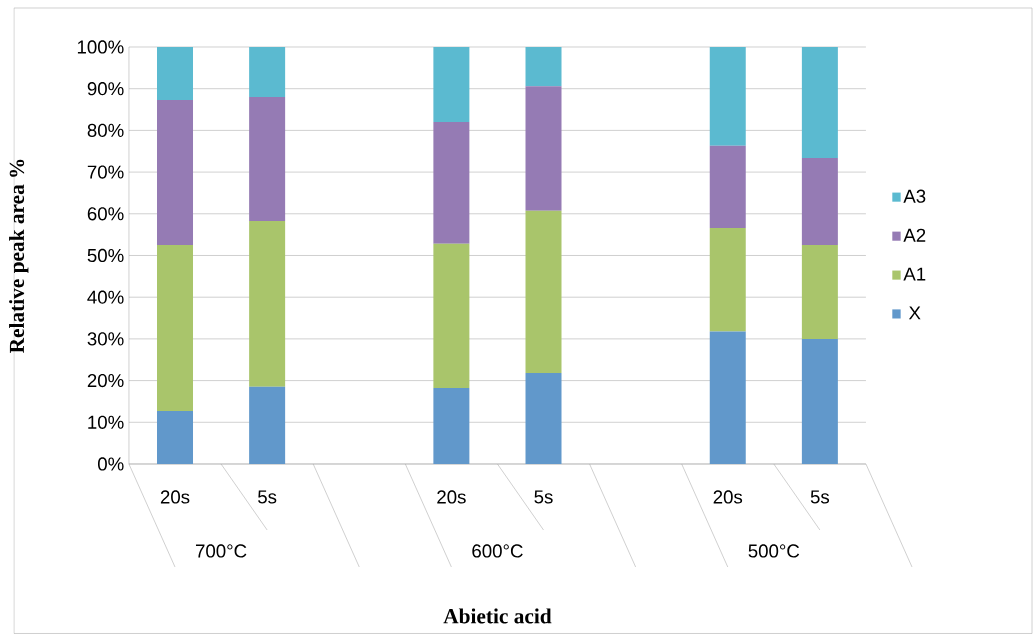  I want to click on y-tick-label: 100%, so click(100, 47).